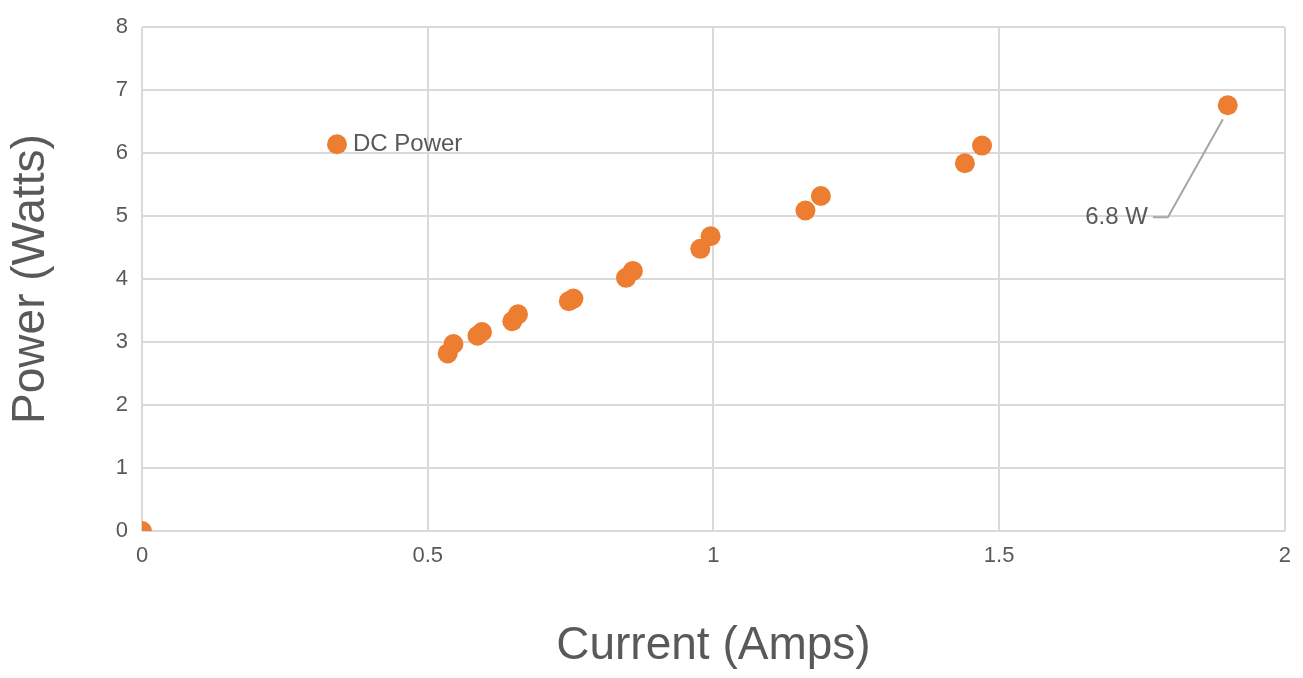  What do you see at coordinates (121, 467) in the screenshot?
I see `y-tick-label: 1` at bounding box center [121, 467].